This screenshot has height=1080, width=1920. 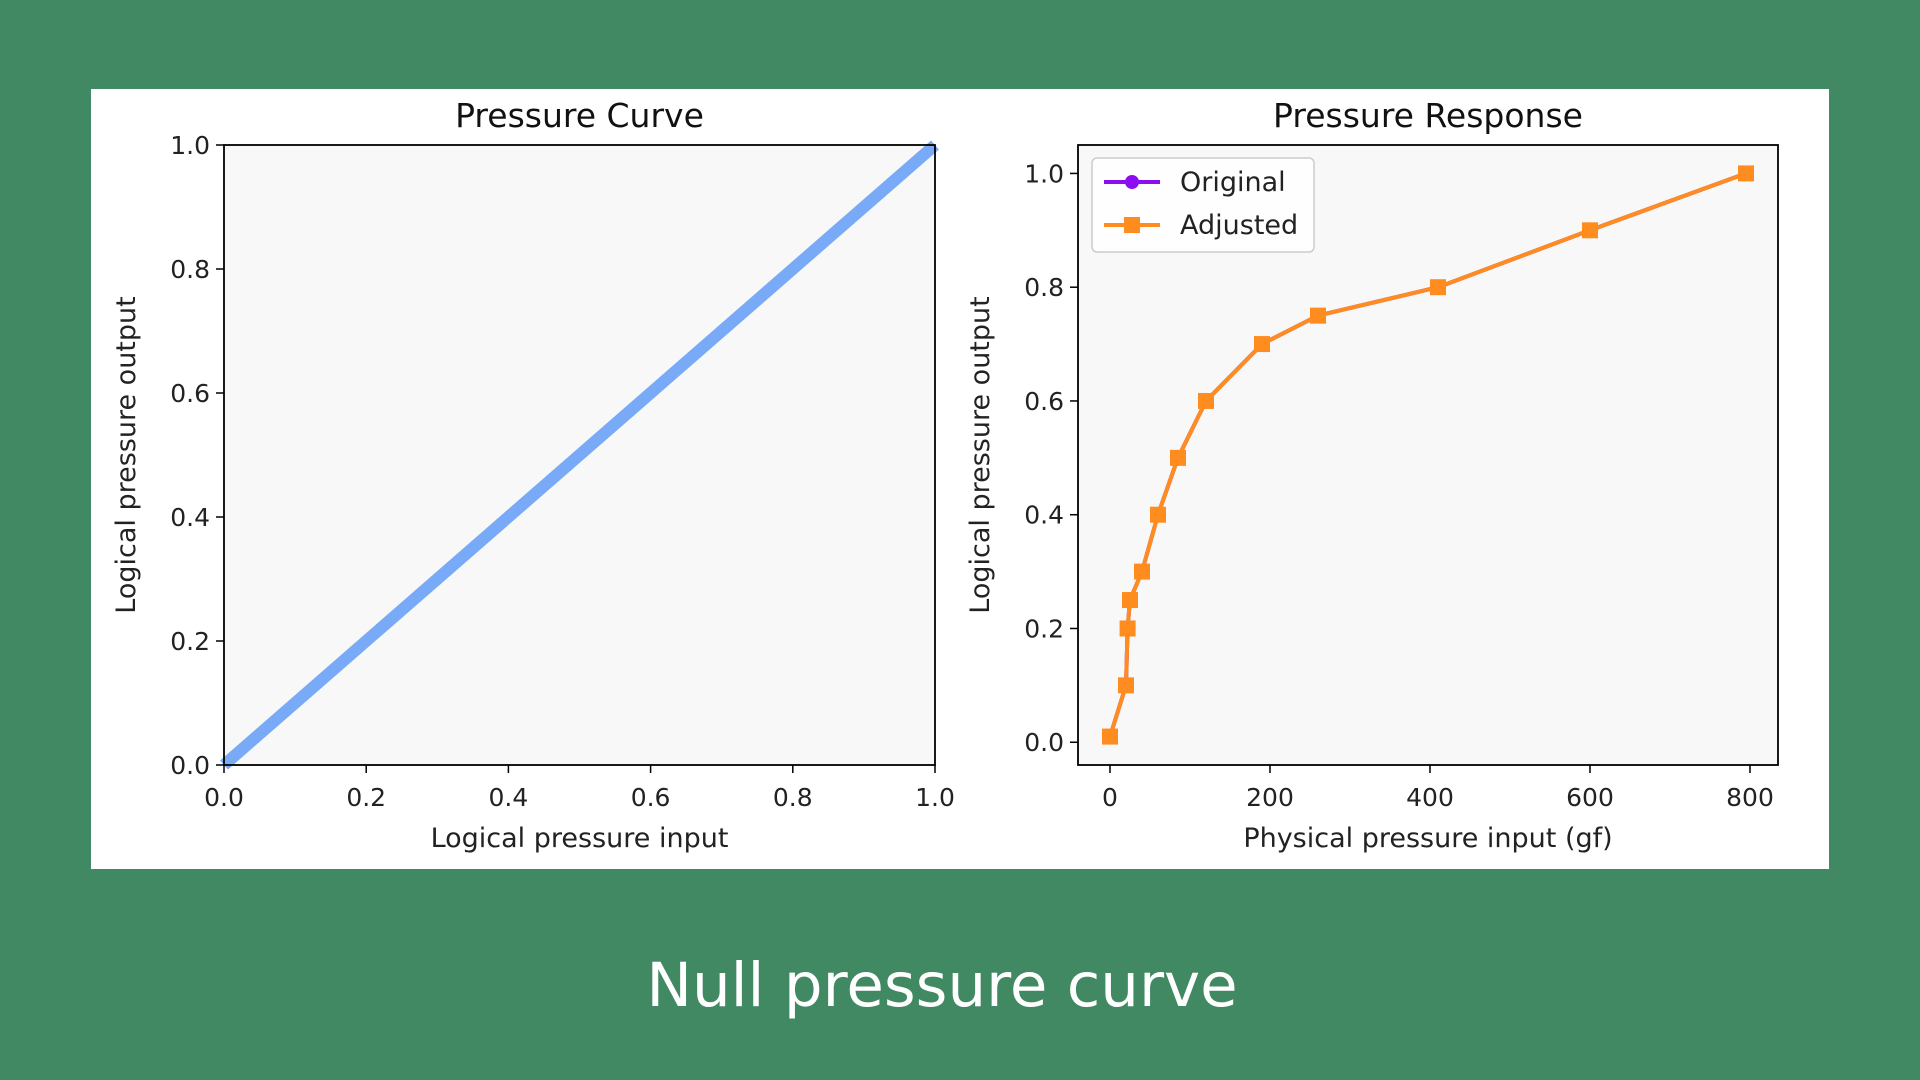 I want to click on slide-caption: Null pressure curve, so click(x=942, y=985).